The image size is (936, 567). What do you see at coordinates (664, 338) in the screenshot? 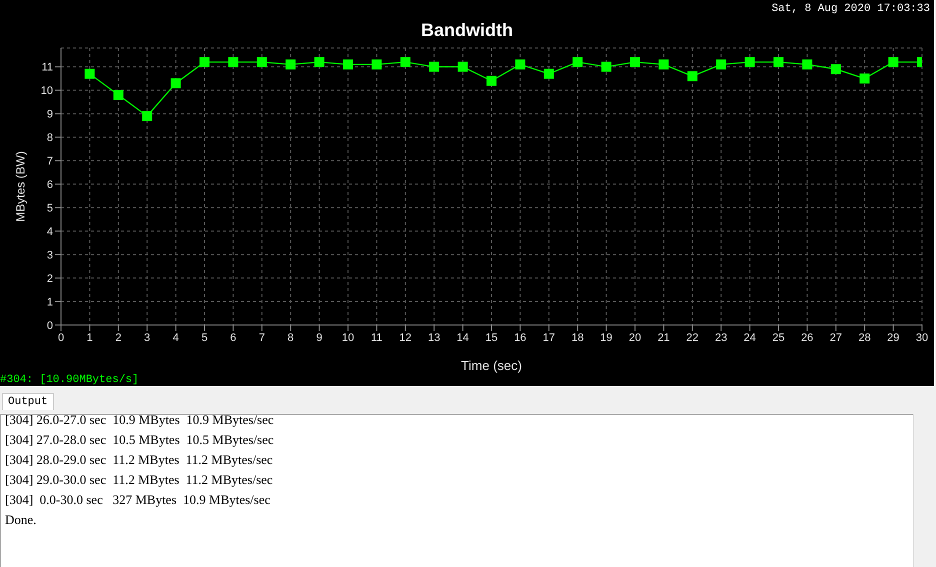
I see `x-tick-label: 21` at bounding box center [664, 338].